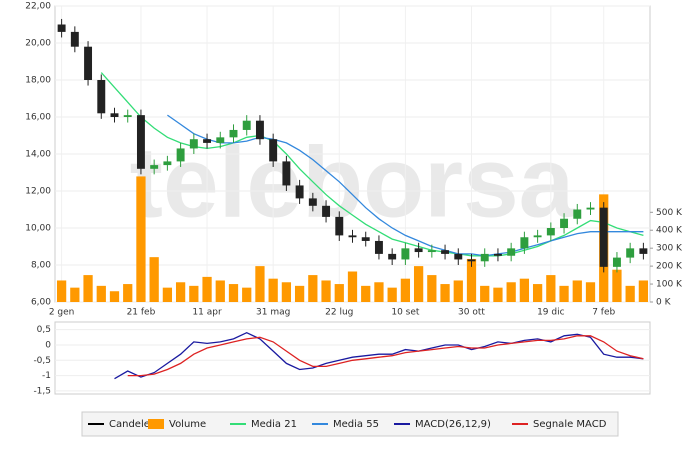 This screenshot has width=700, height=451. Describe the element at coordinates (339, 313) in the screenshot. I see `x-tick-label: 22 lug` at that location.